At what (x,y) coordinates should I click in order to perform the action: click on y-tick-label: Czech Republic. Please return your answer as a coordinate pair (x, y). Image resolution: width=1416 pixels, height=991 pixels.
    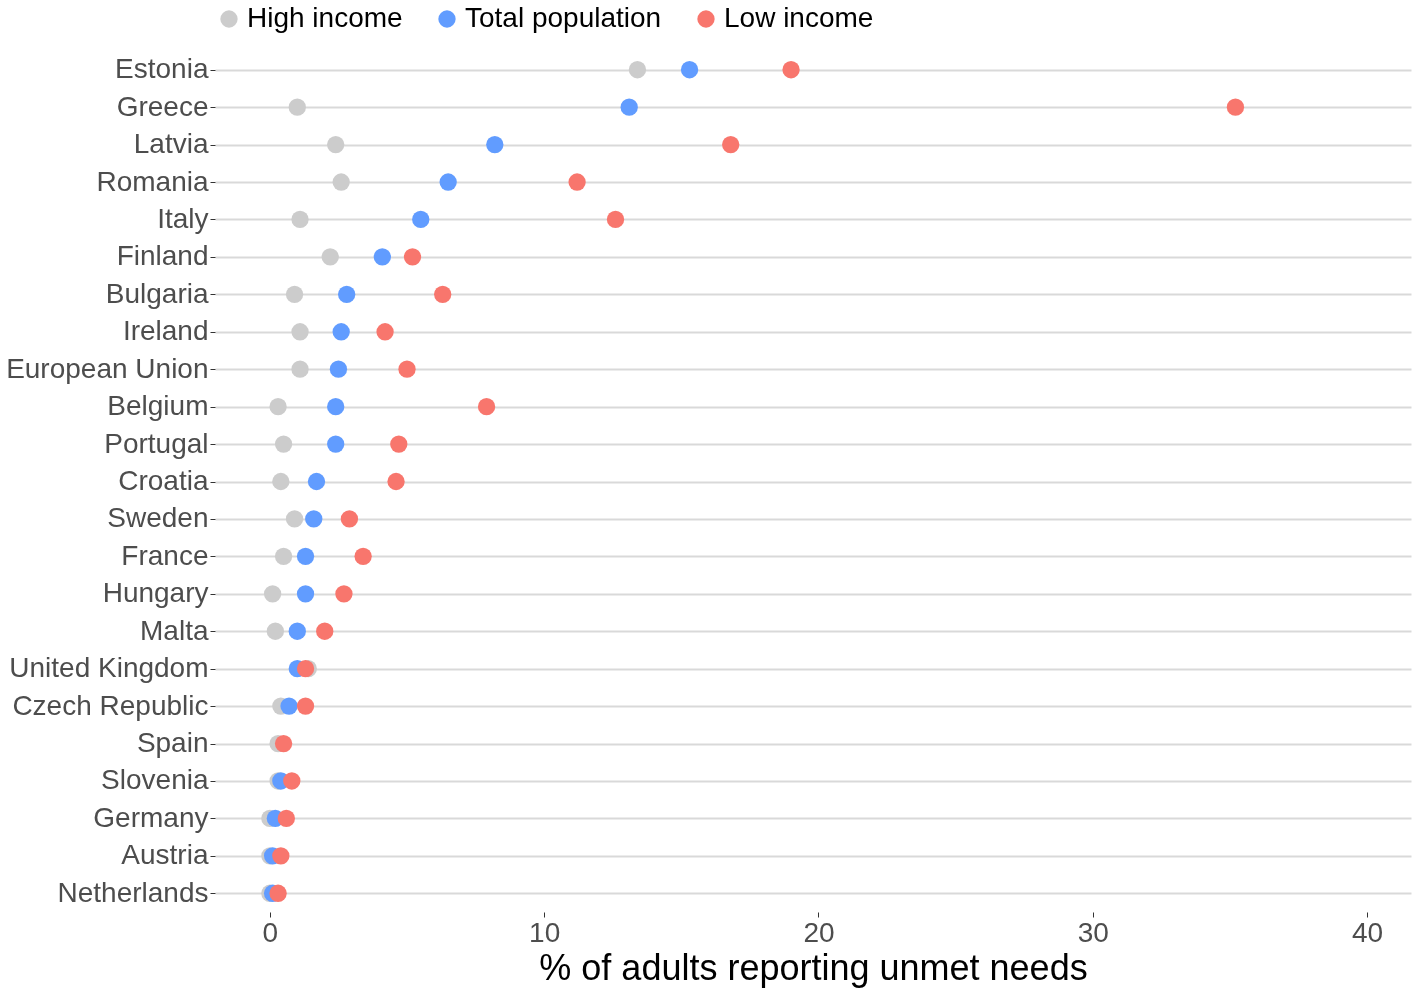
    Looking at the image, I should click on (110, 705).